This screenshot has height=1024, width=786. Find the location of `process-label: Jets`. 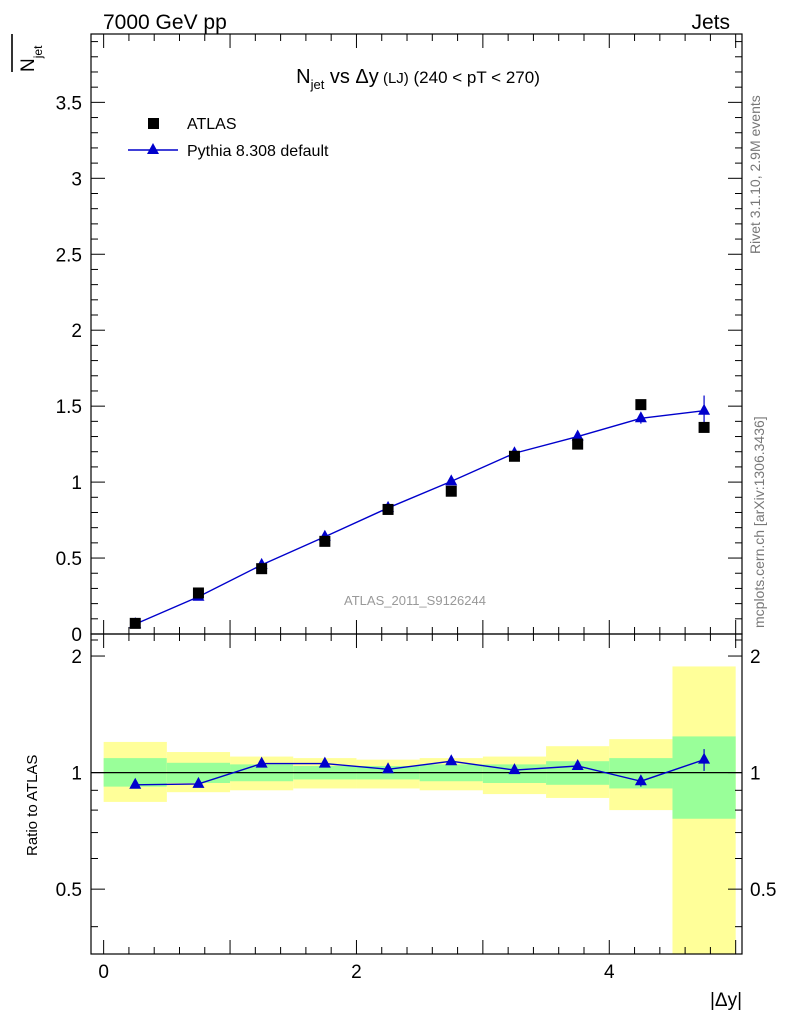

process-label: Jets is located at coordinates (710, 22).